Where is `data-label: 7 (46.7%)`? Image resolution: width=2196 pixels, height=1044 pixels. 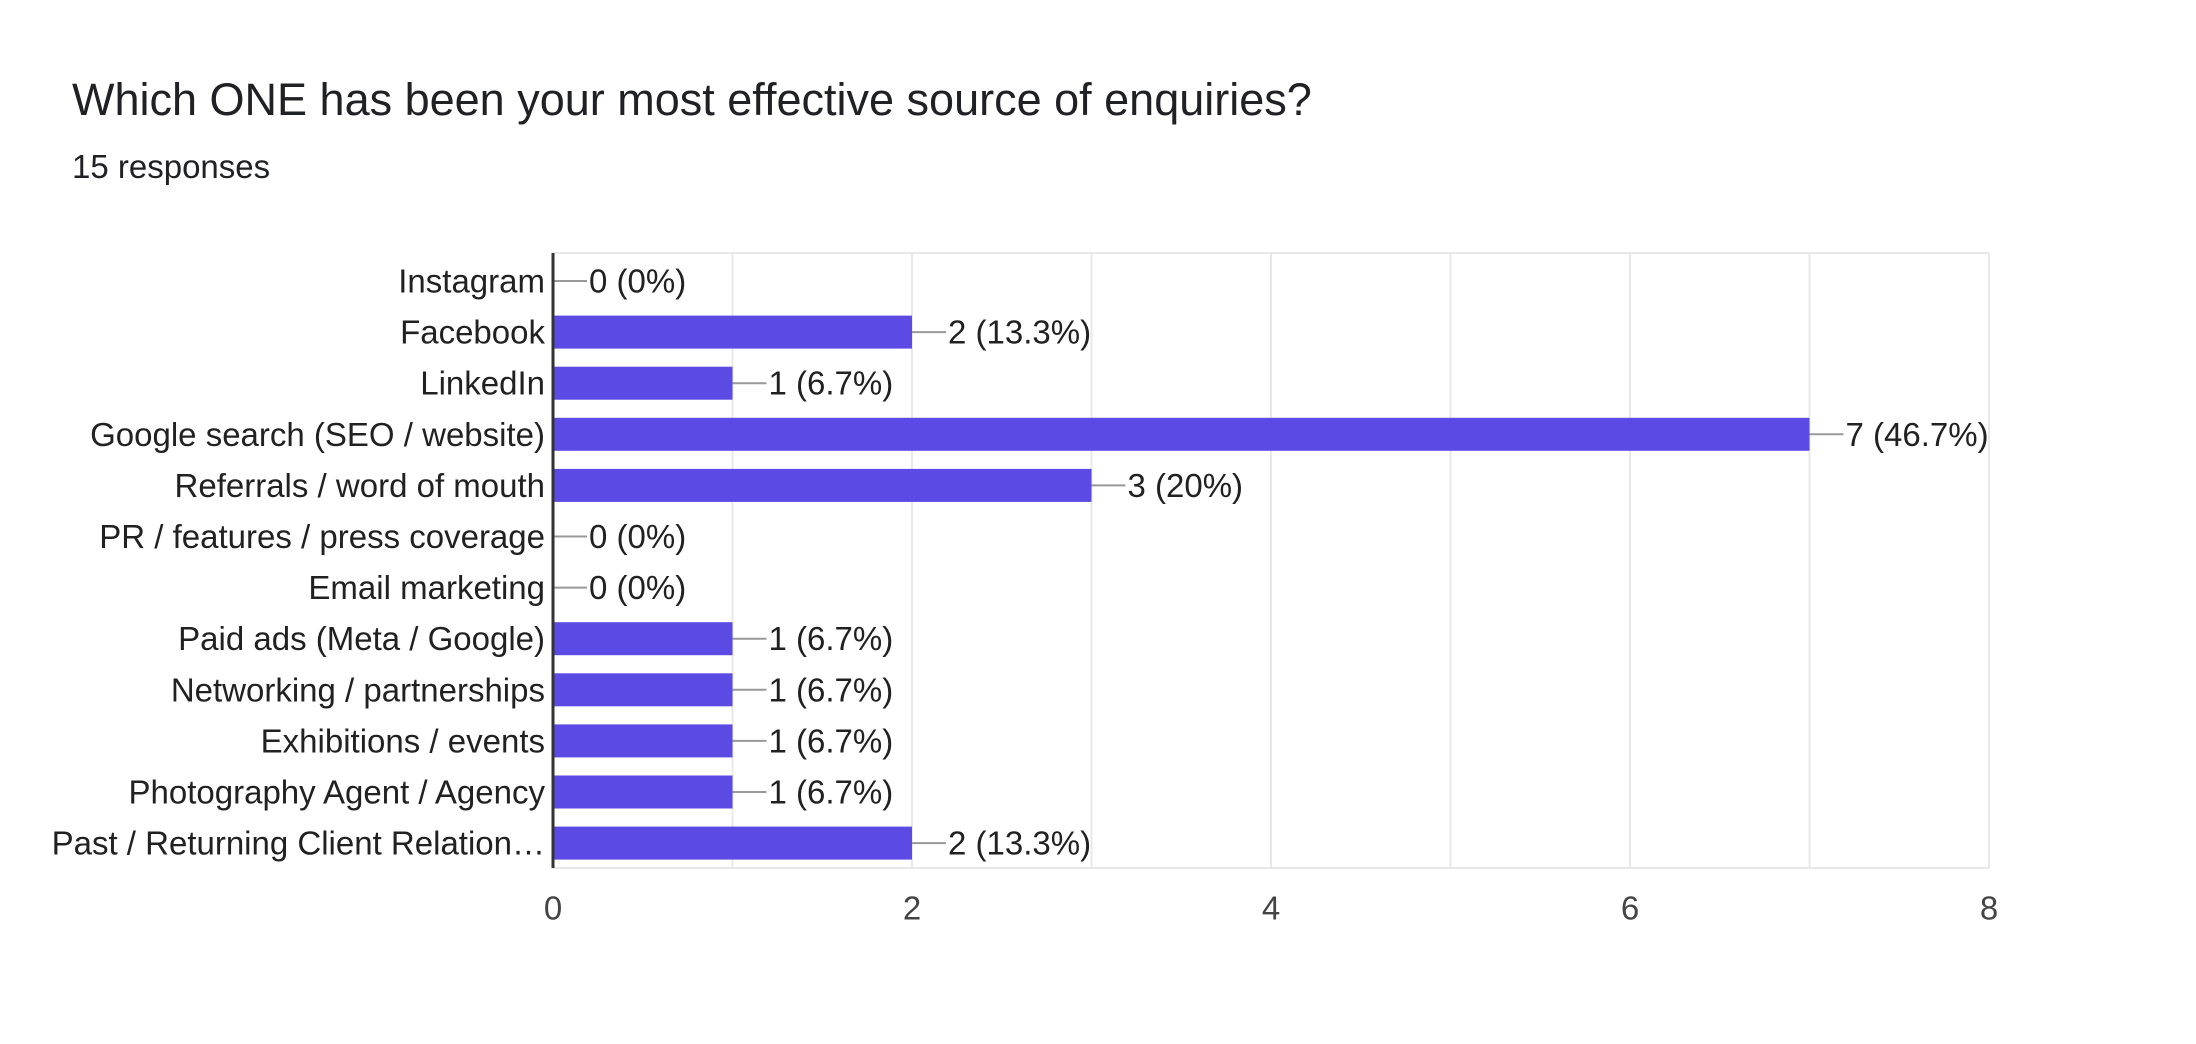
data-label: 7 (46.7%) is located at coordinates (1917, 434).